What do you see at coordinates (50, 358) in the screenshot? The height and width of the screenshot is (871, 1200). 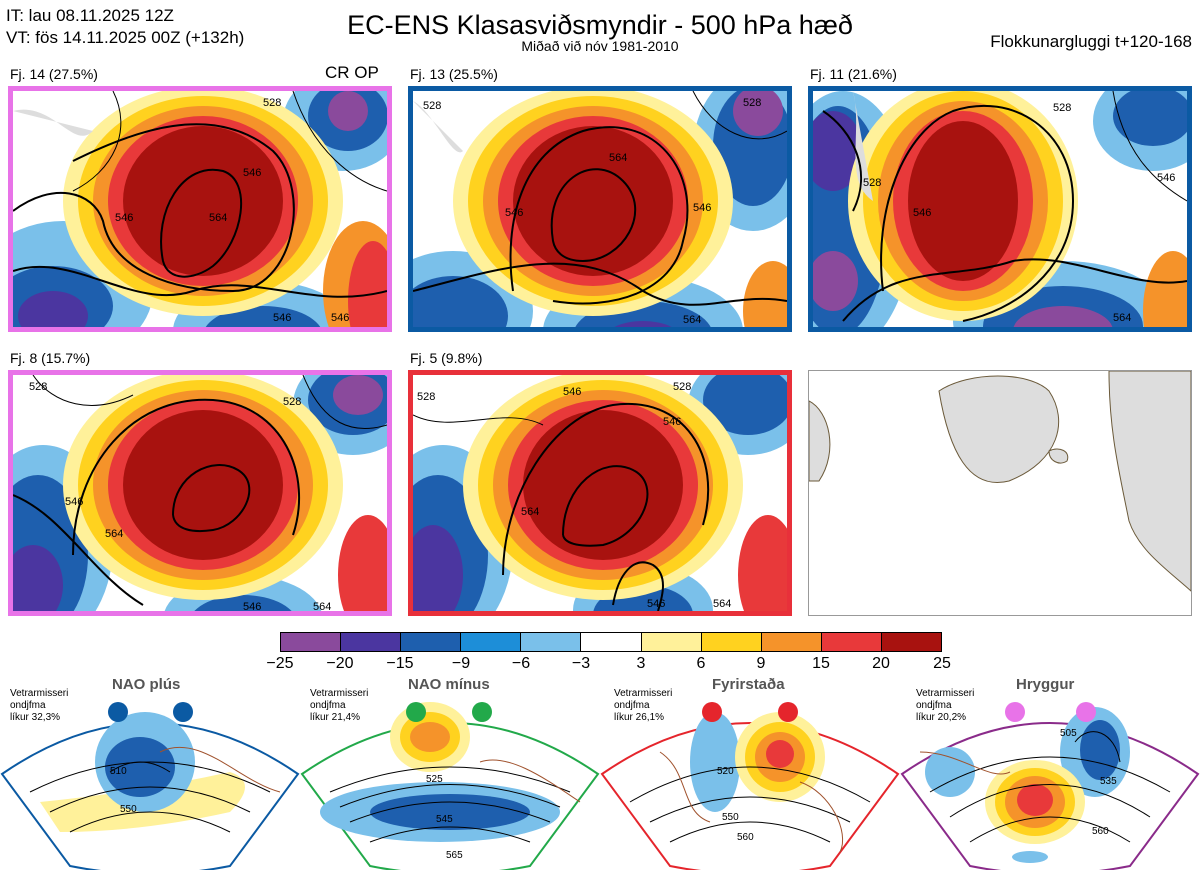 I see `panel-4-label: Fj. 8 (15.7%)` at bounding box center [50, 358].